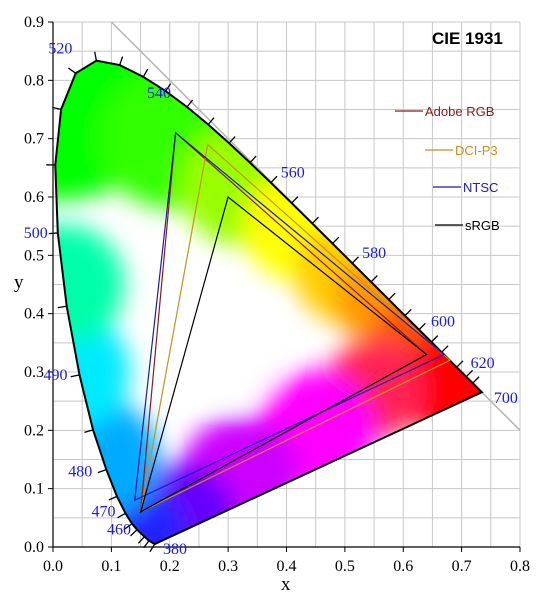  What do you see at coordinates (34, 139) in the screenshot?
I see `y-tick-label: 0.7` at bounding box center [34, 139].